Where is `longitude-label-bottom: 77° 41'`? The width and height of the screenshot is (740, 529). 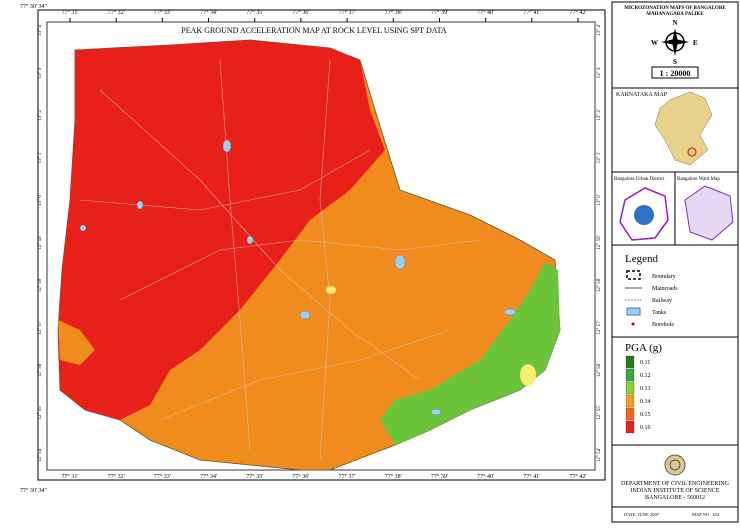 longitude-label-bottom: 77° 41' is located at coordinates (531, 476).